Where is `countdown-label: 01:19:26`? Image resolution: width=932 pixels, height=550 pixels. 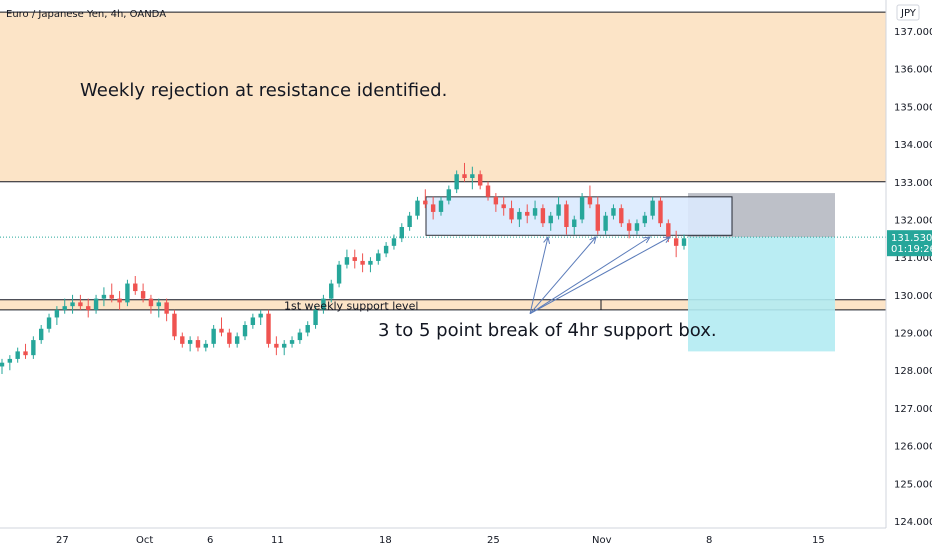
countdown-label: 01:19:26 is located at coordinates (911, 249).